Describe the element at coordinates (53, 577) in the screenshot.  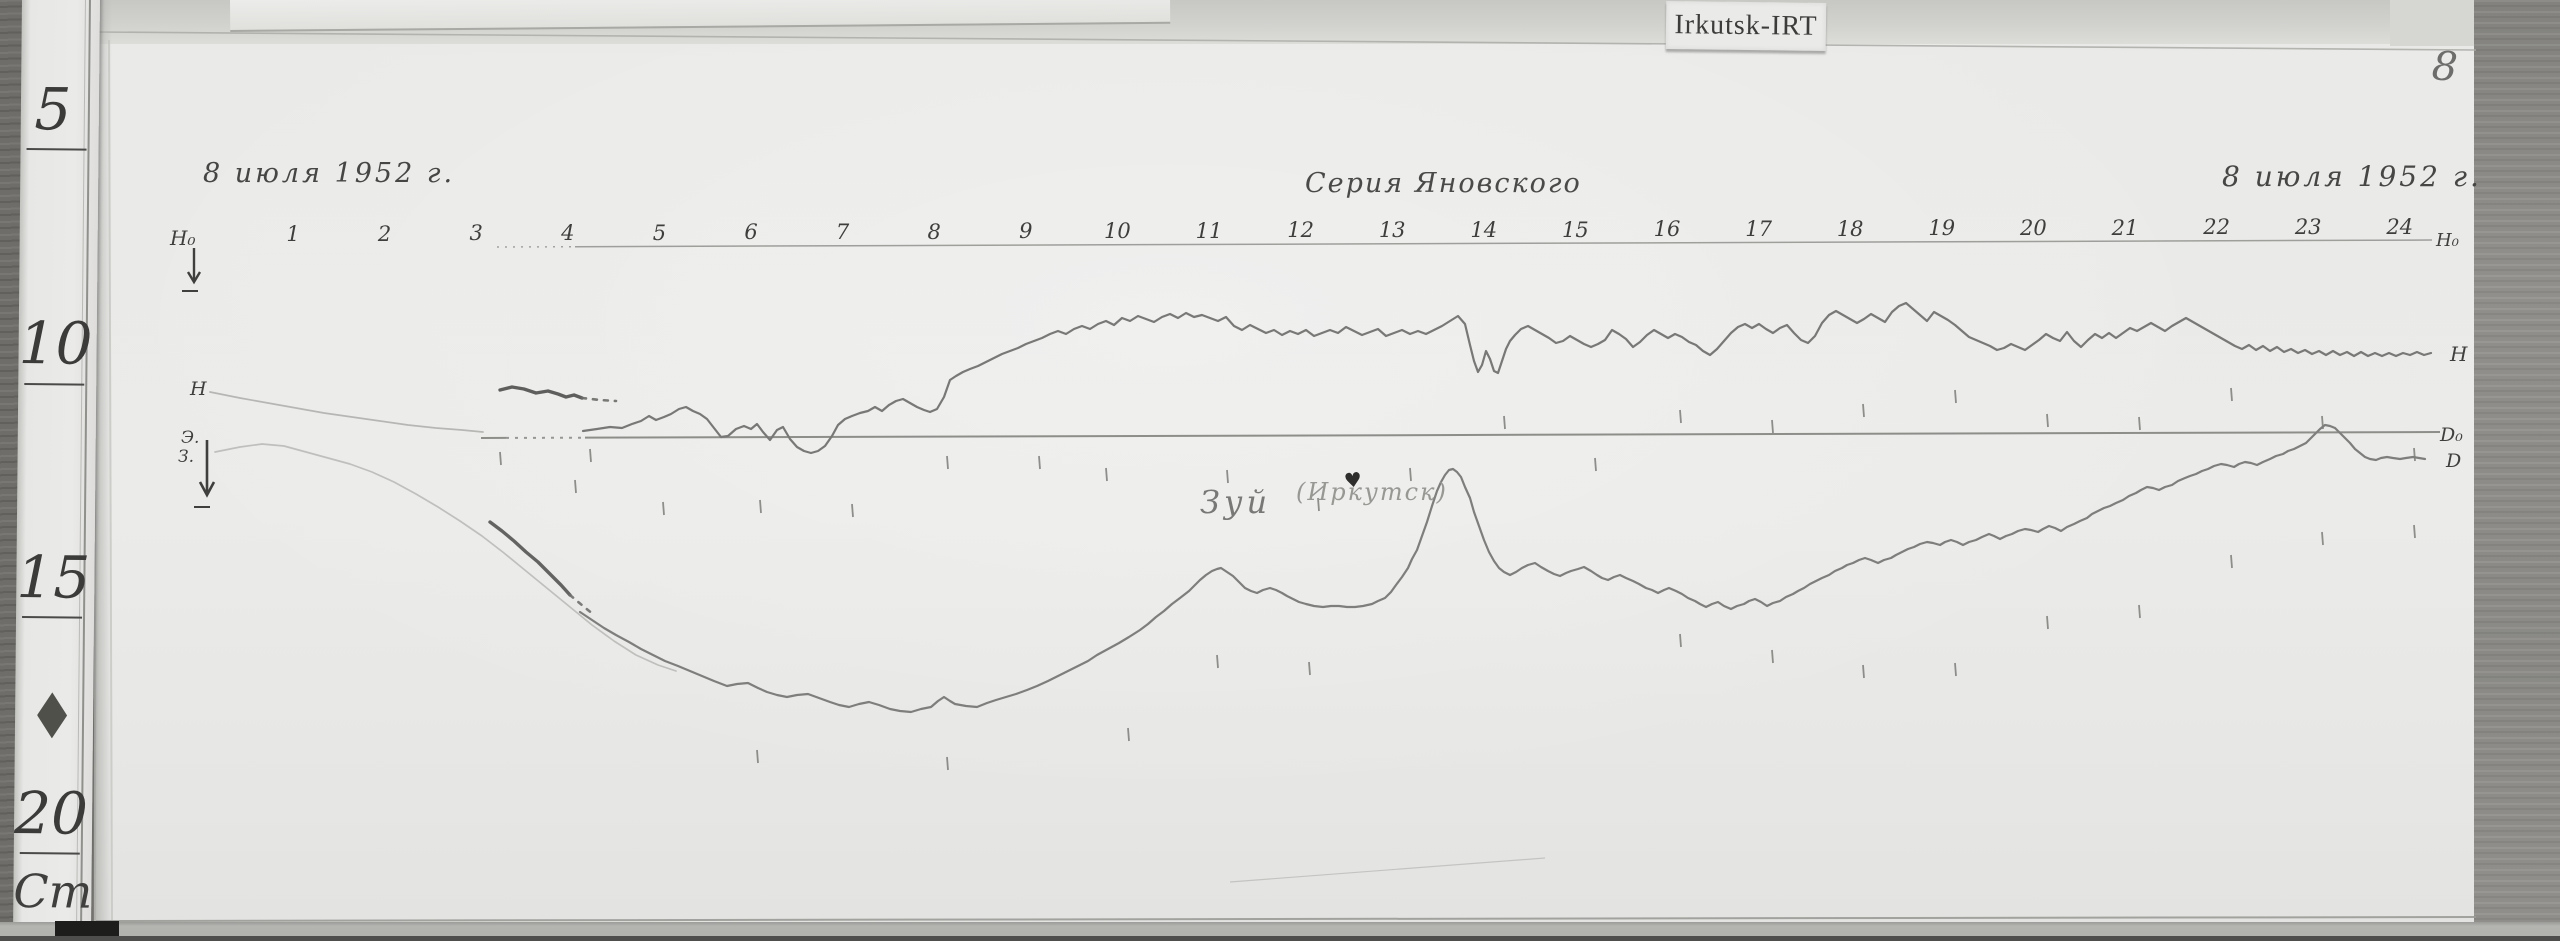
I see `ruler-number-15: 15` at that location.